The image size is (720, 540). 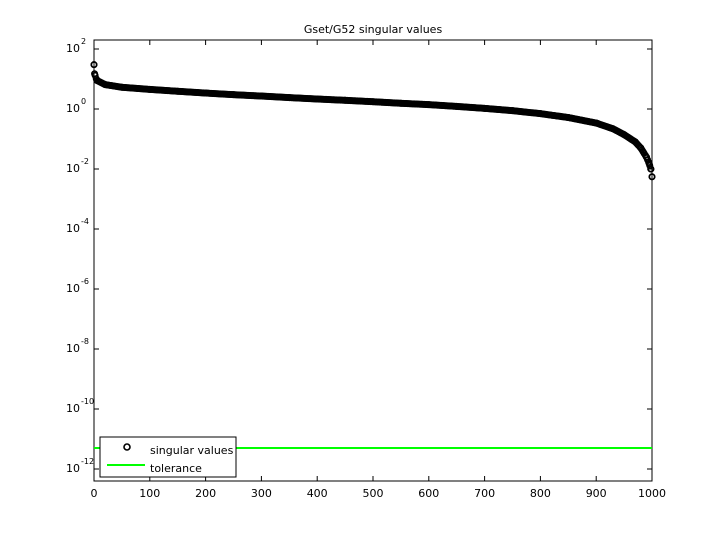 What do you see at coordinates (87, 461) in the screenshot?
I see `y-tick-label-exponent: -12` at bounding box center [87, 461].